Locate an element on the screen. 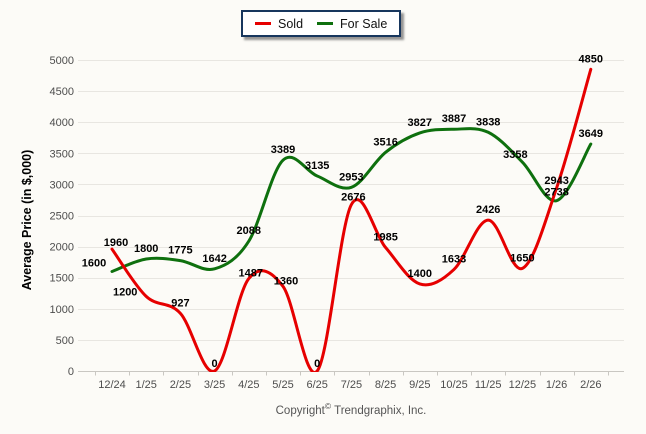 This screenshot has width=646, height=434. x-tick-label-5-25: 5/25 is located at coordinates (282, 385).